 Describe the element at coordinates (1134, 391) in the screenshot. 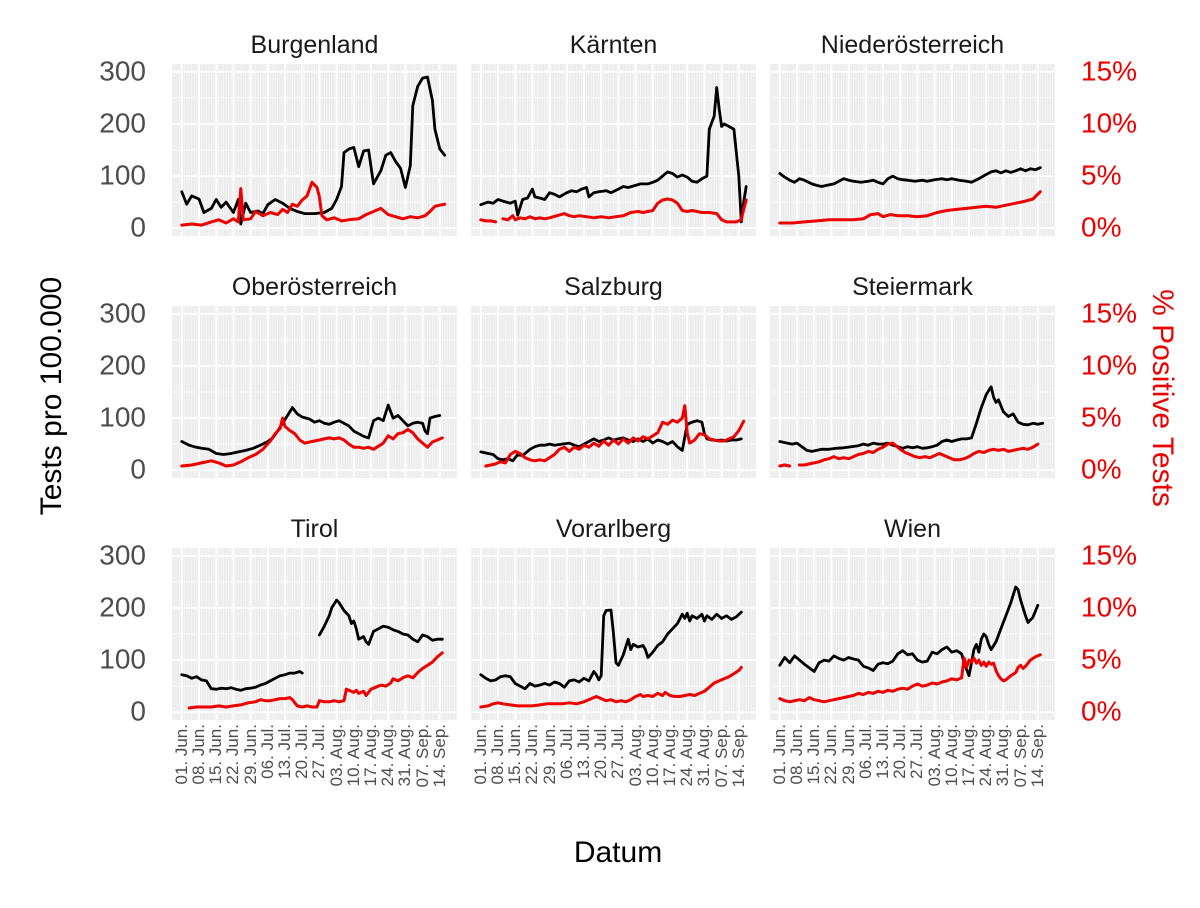

I see `y-axis-right-ticks-row2: 15% 10% 5% 0%` at that location.